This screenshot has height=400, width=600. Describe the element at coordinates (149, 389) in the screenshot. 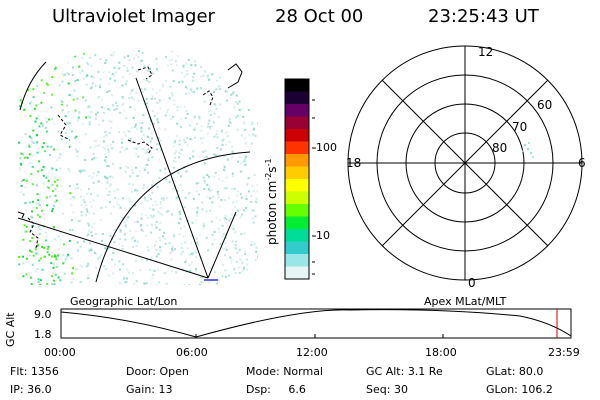

I see `status-gain: Gain: 13` at that location.